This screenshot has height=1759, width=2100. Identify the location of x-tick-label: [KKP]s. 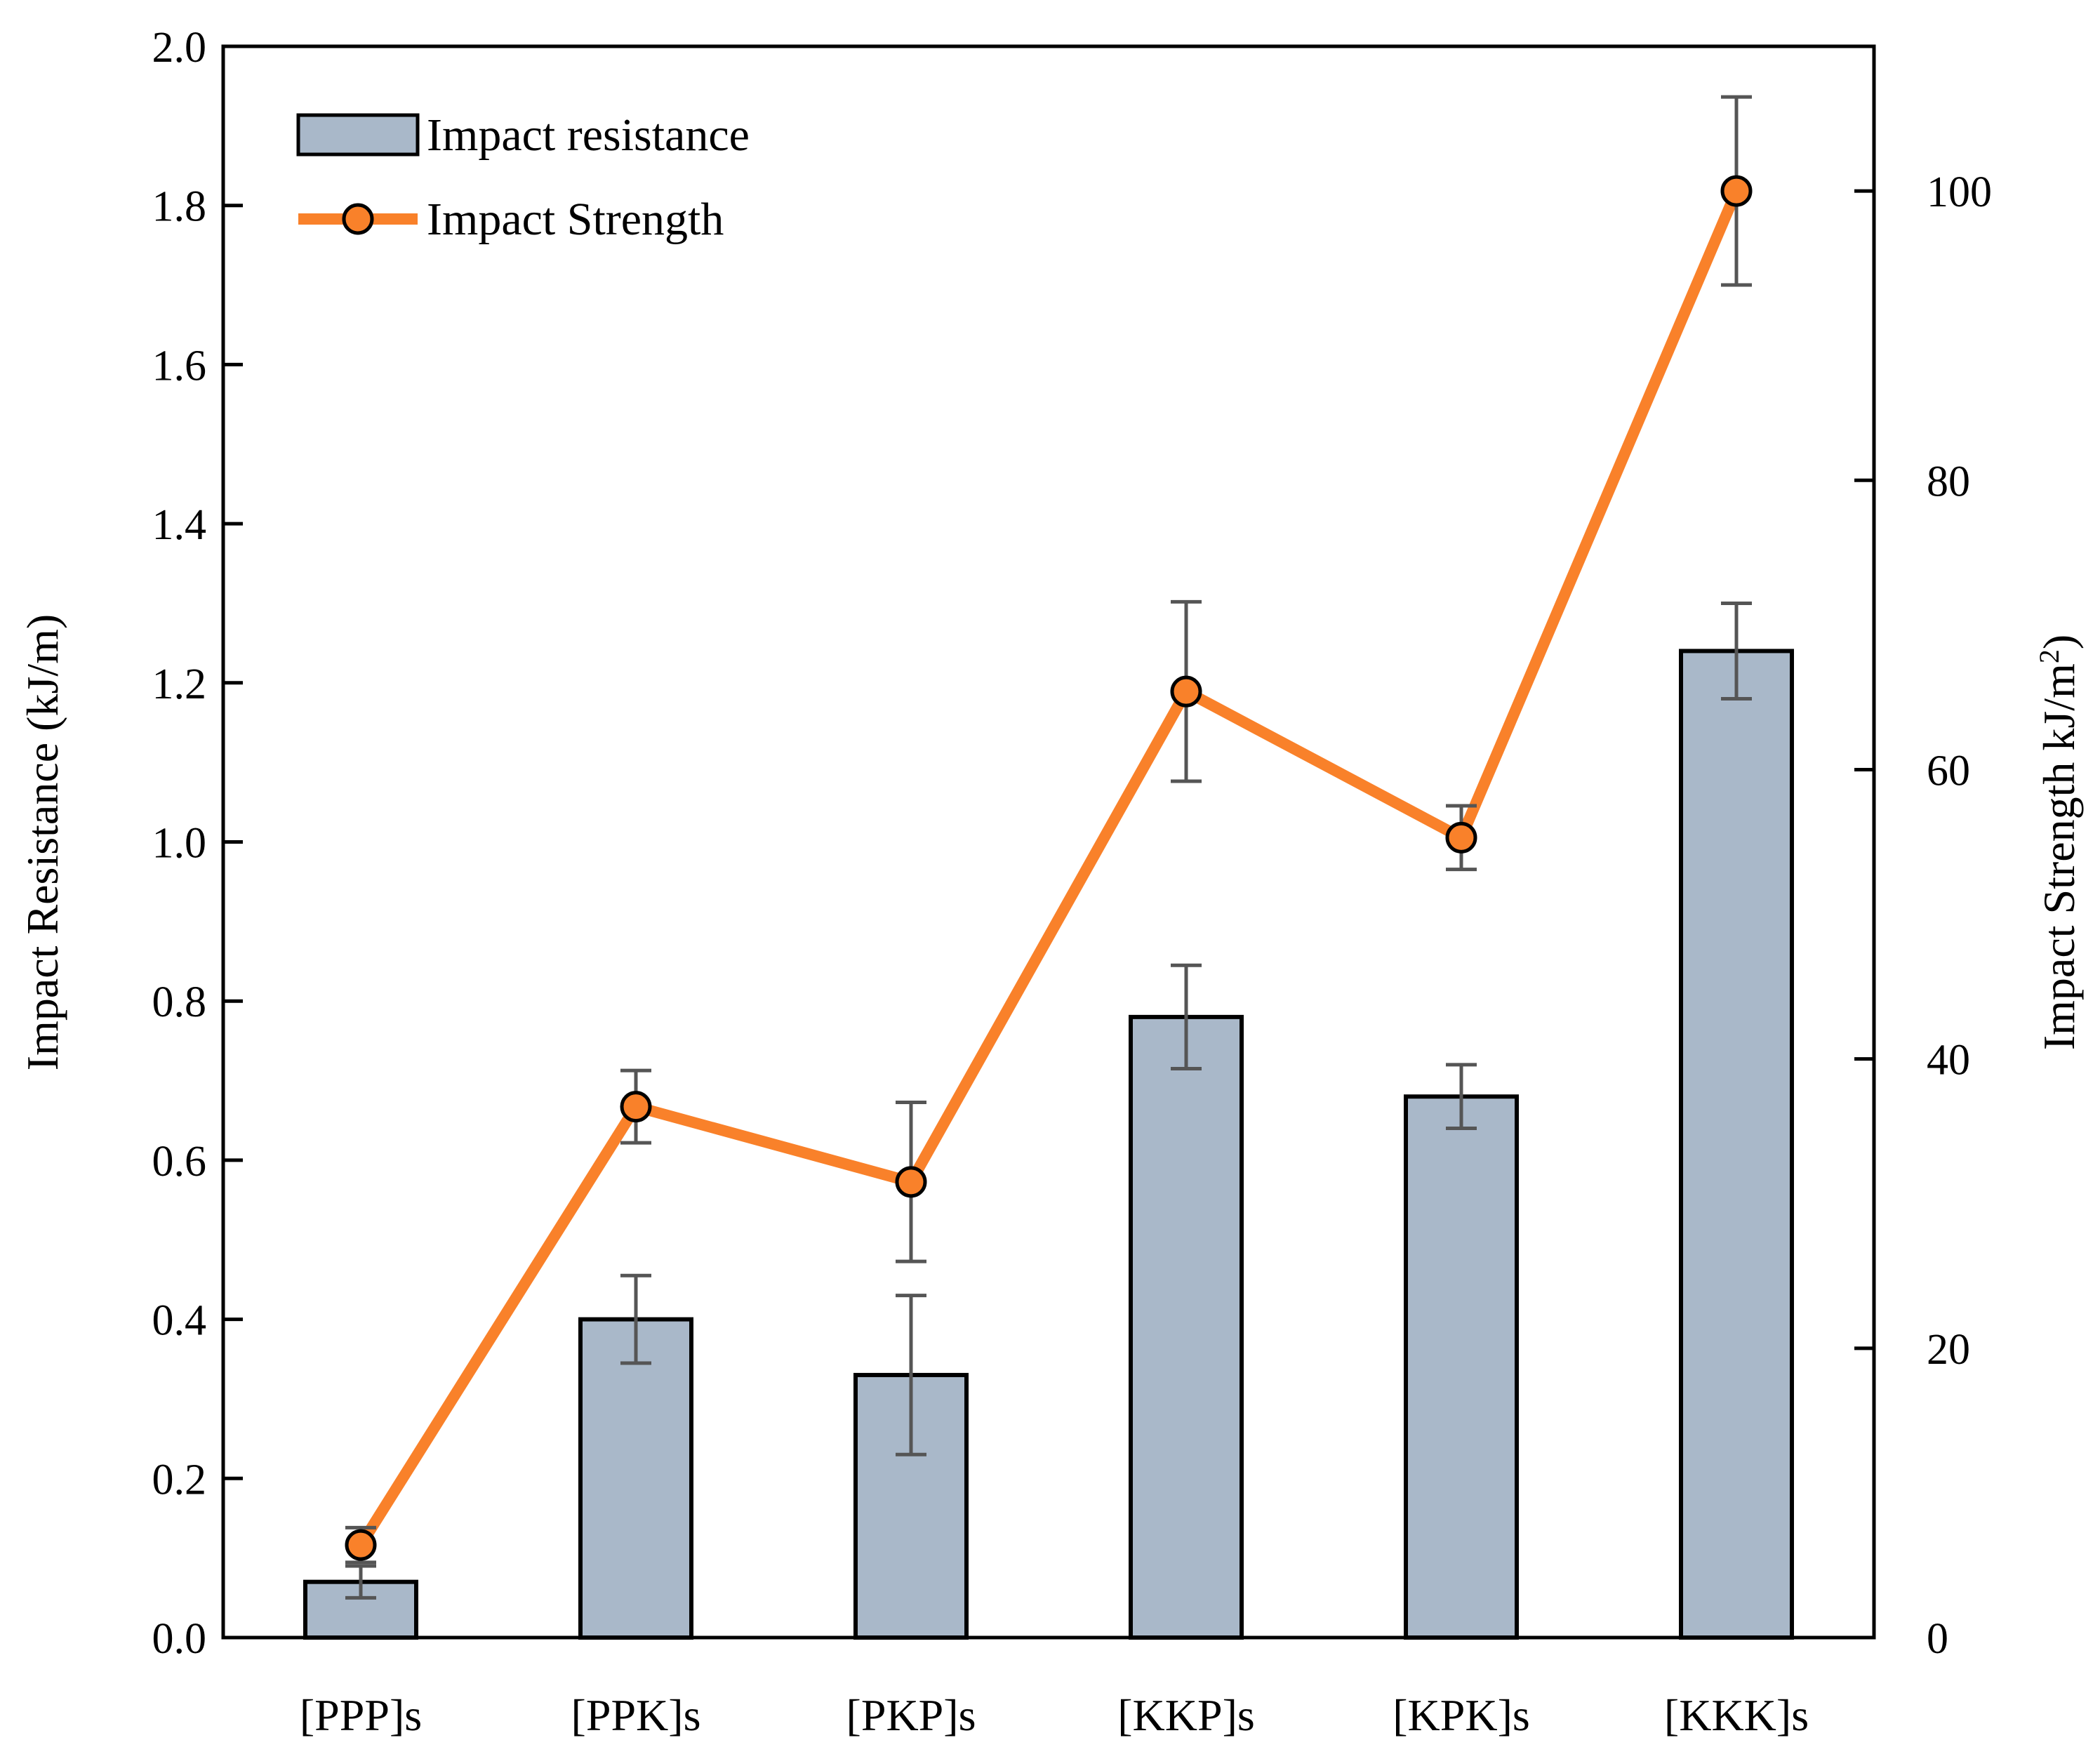
(1186, 1715).